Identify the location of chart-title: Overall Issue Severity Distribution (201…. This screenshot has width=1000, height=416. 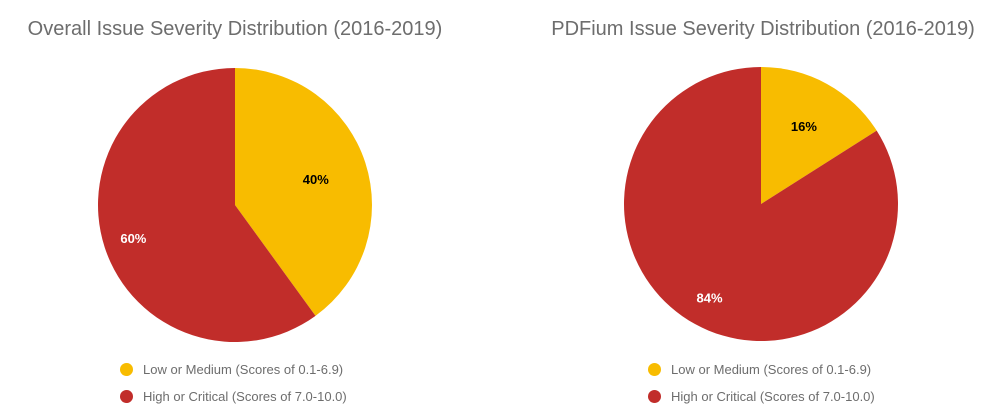
(235, 29).